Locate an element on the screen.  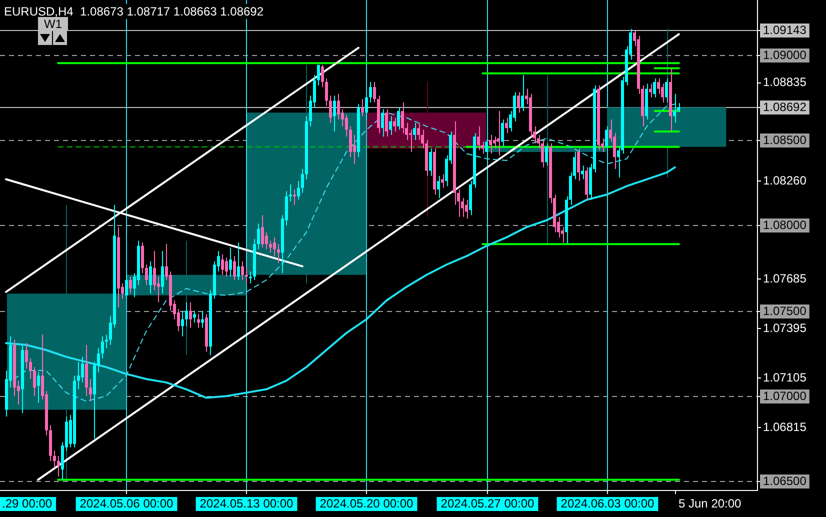
text: .29 00:00 is located at coordinates (27, 503).